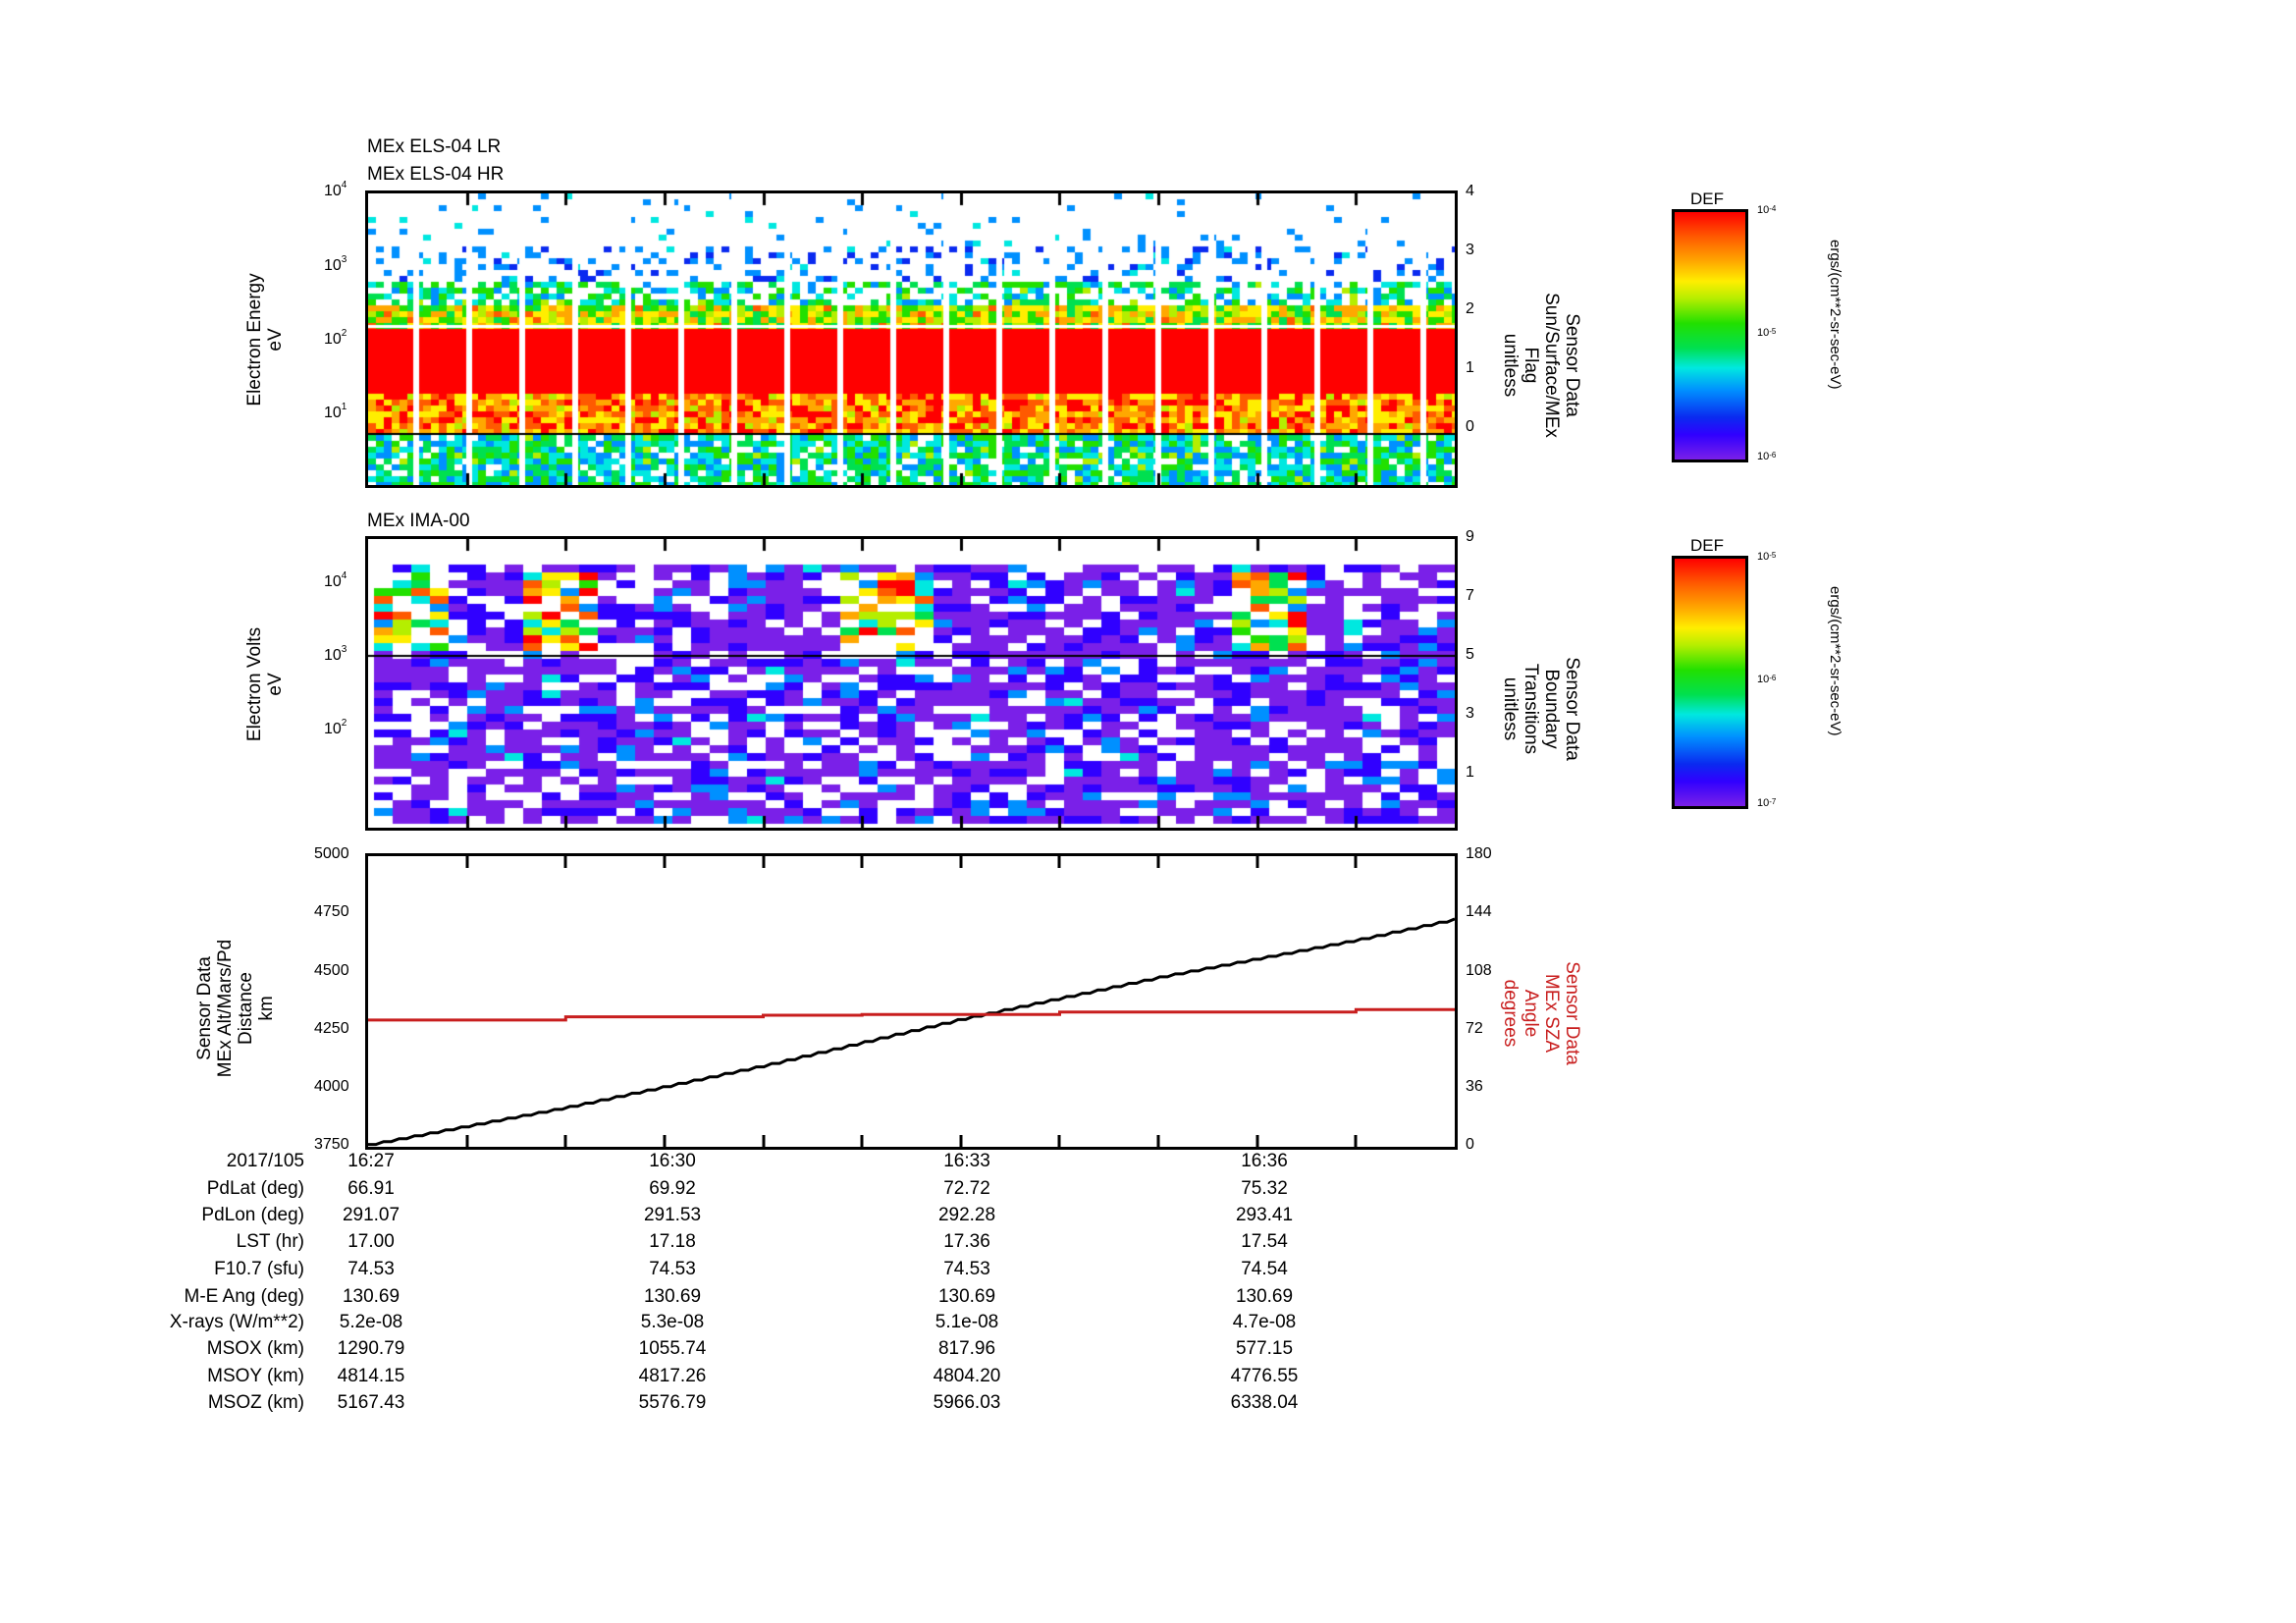 Image resolution: width=2296 pixels, height=1623 pixels. I want to click on els-yright-4: 4, so click(1470, 191).